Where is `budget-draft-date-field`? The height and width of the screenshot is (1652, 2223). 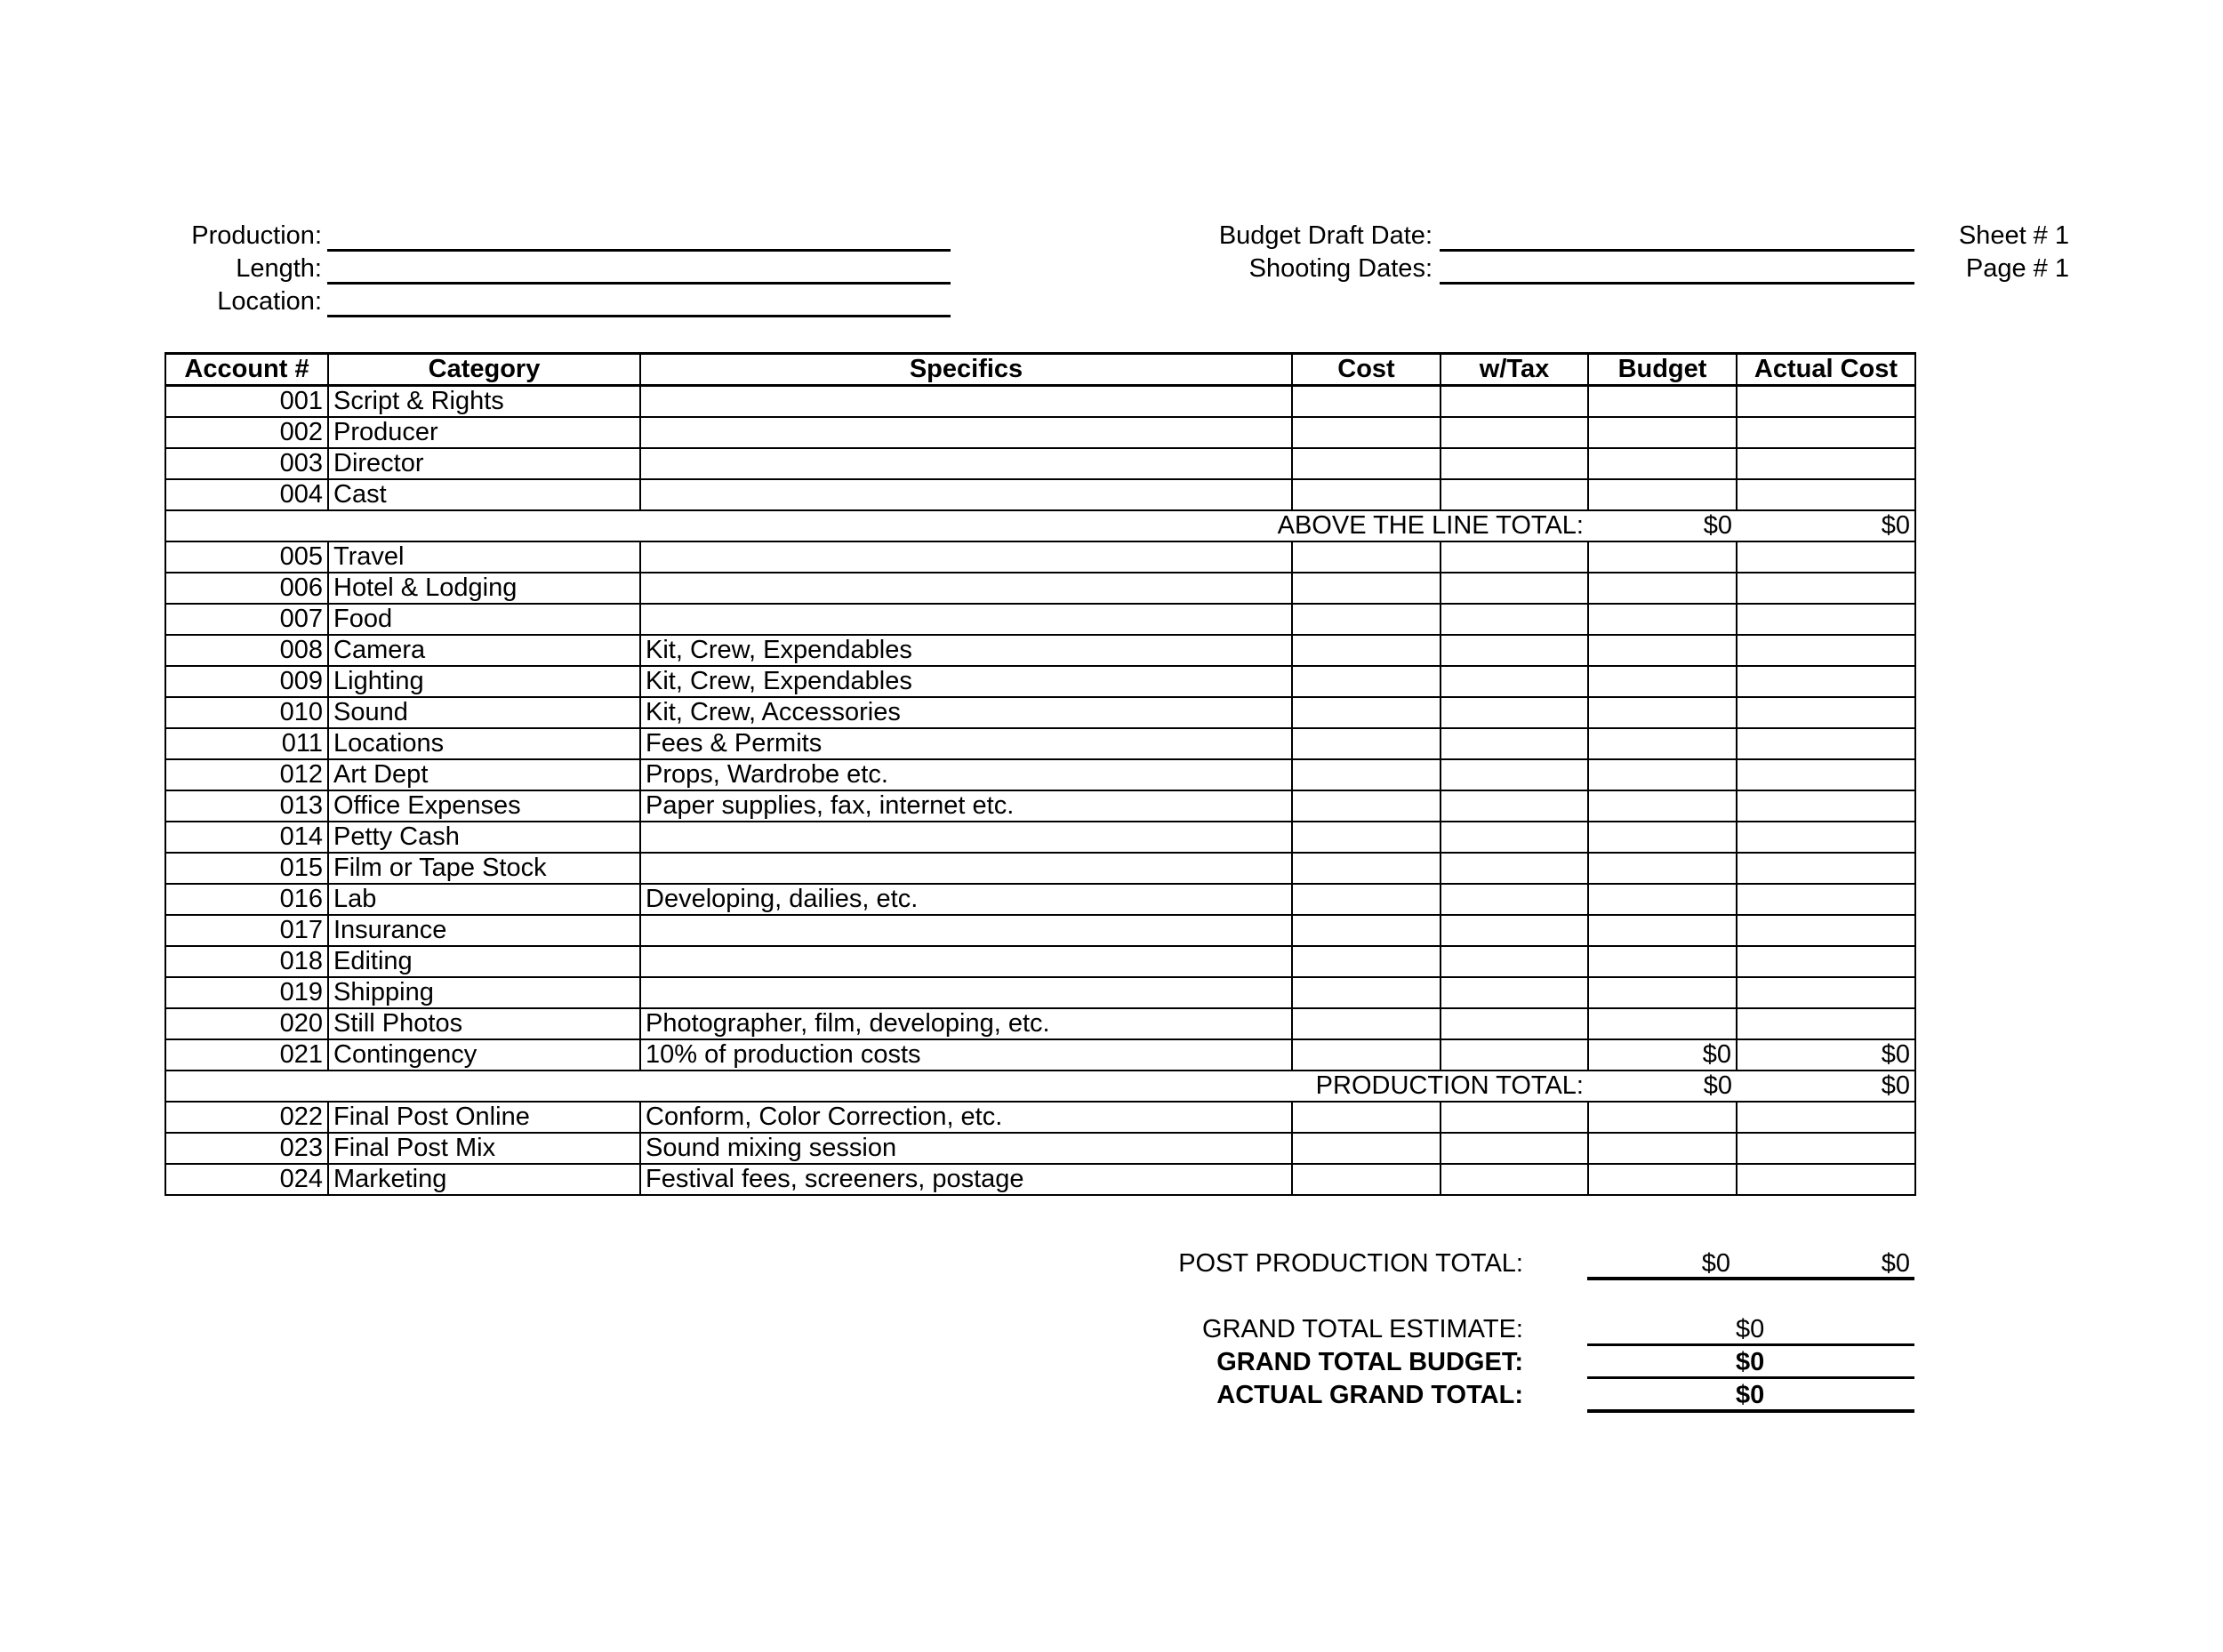 budget-draft-date-field is located at coordinates (1677, 251).